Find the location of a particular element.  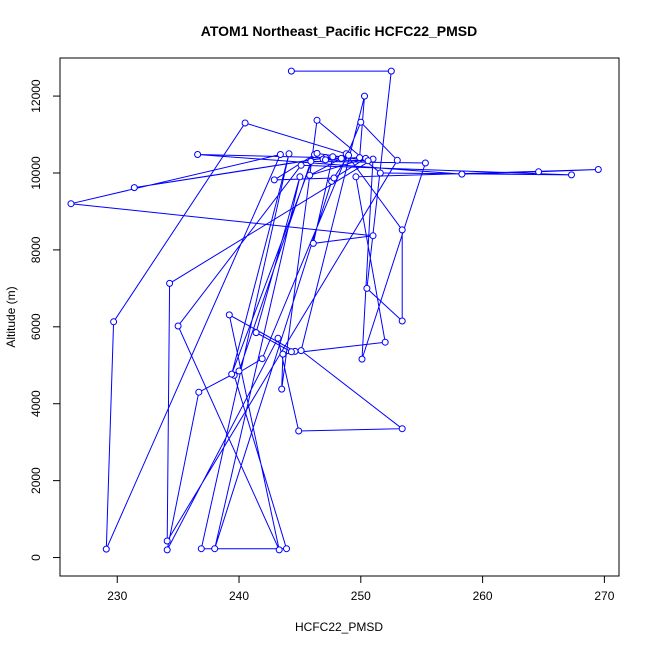

x-axis-label: HCFC22_PMSD is located at coordinates (339, 627).